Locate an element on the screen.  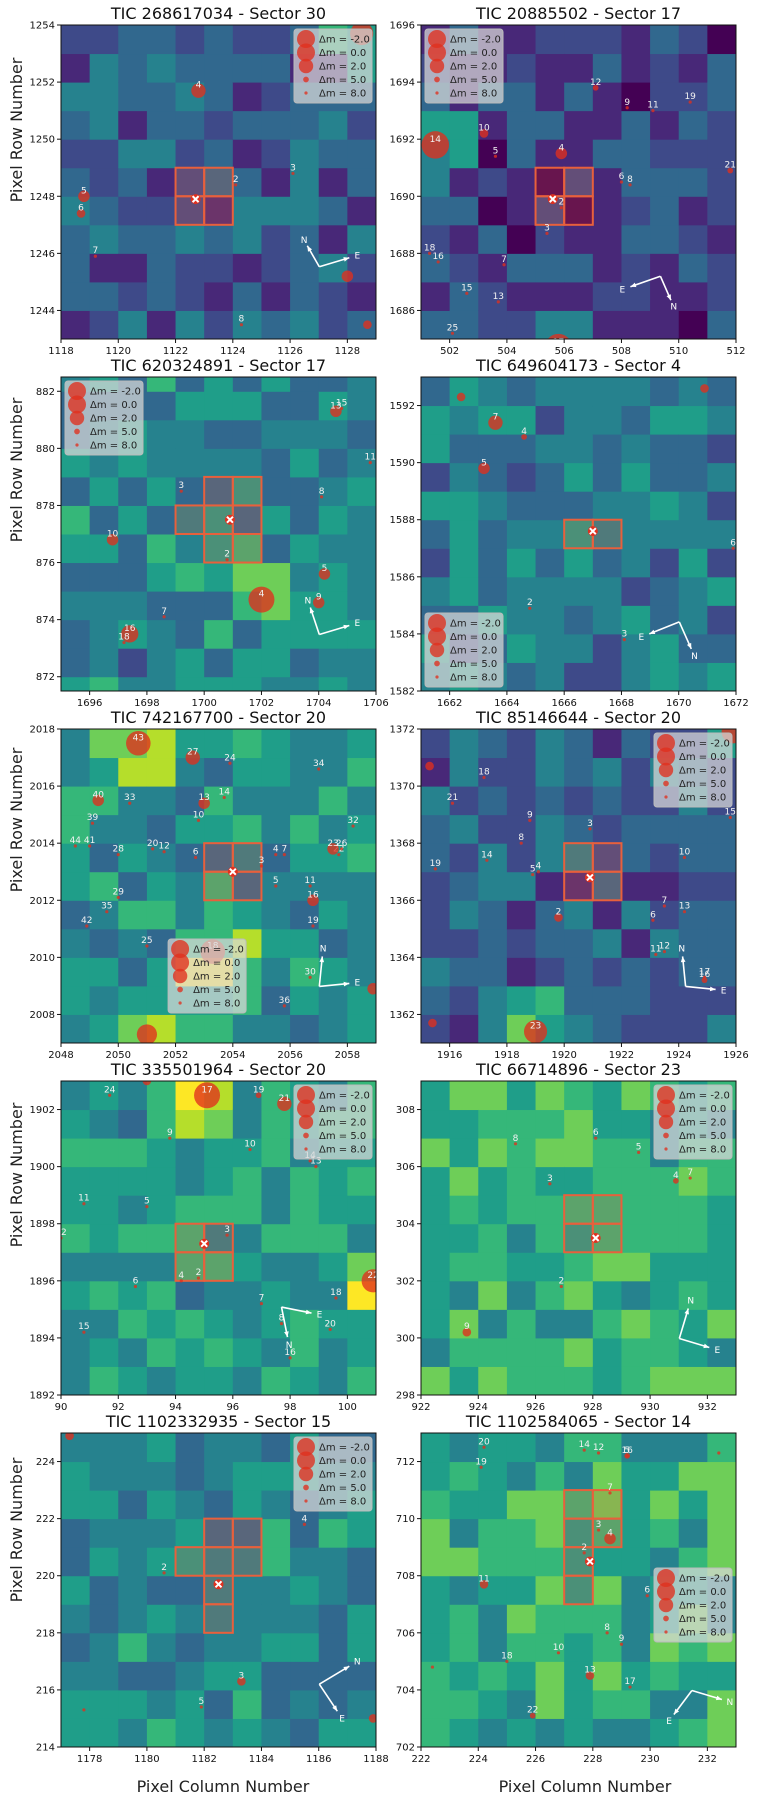
panel-title: TIC 268617034 - Sector 30 is located at coordinates (218, 13).